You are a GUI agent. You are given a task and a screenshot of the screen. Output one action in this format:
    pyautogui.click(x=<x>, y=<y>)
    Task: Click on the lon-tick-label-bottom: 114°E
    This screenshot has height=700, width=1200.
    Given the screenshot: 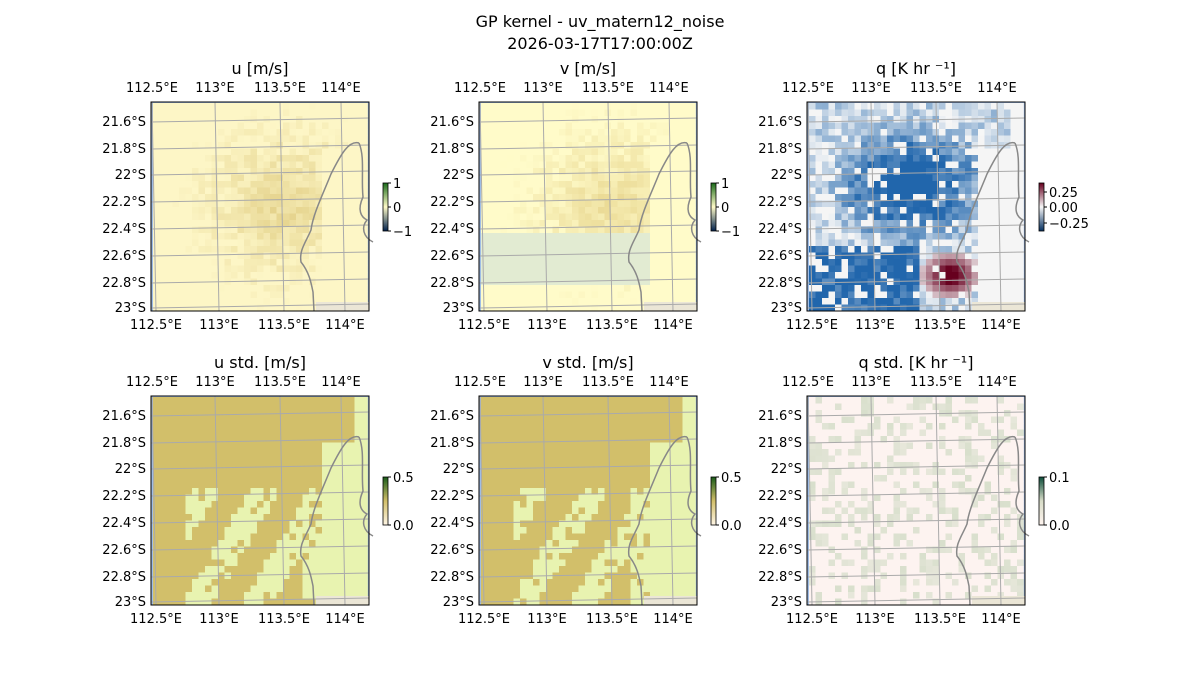 What is the action you would take?
    pyautogui.click(x=345, y=325)
    